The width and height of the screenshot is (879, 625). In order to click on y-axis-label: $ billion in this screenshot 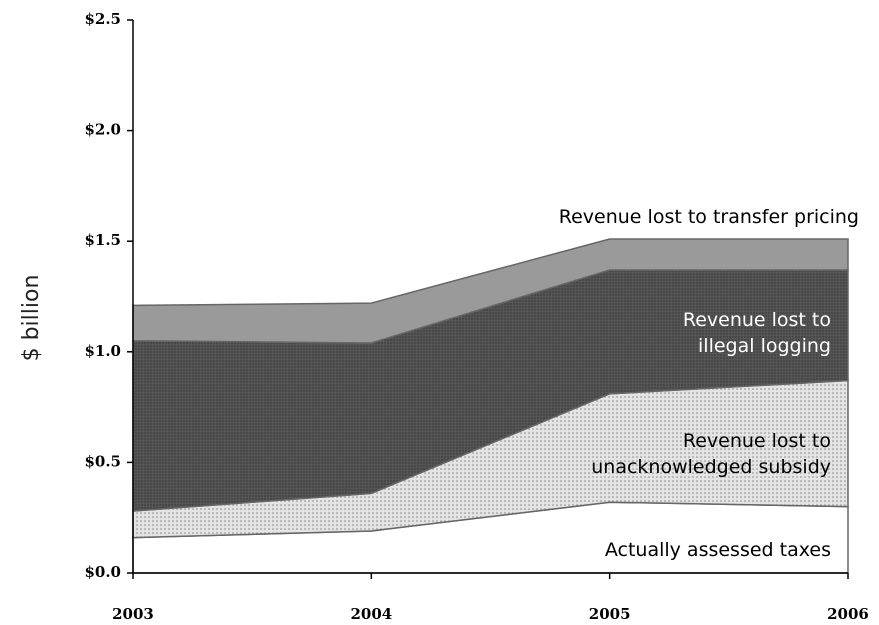, I will do `click(31, 318)`.